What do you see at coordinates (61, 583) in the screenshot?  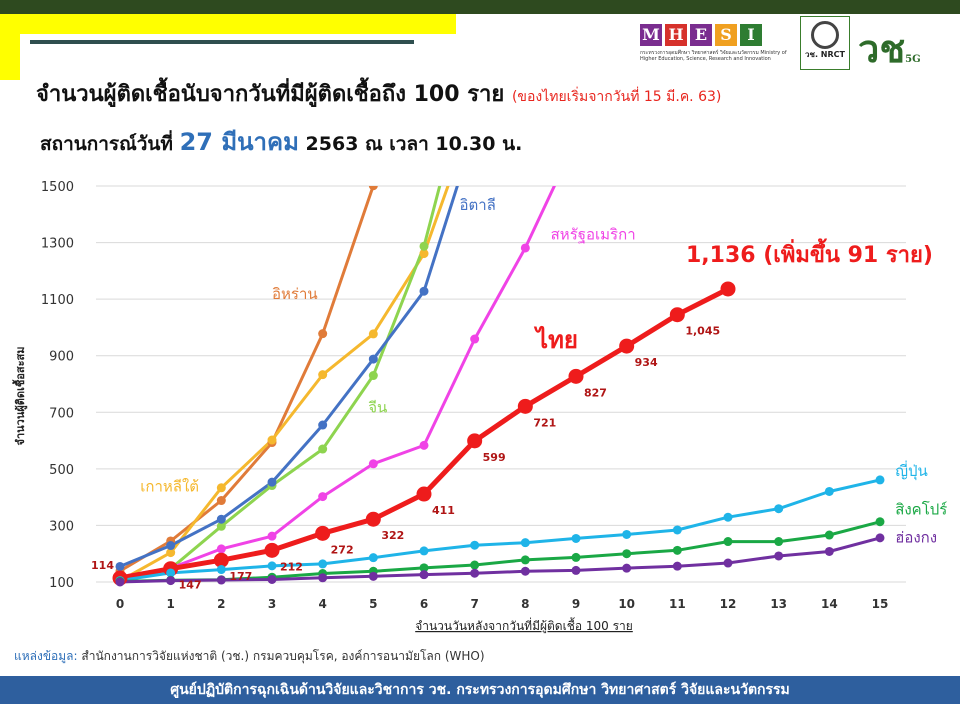 I see `y-tick-label: 100` at bounding box center [61, 583].